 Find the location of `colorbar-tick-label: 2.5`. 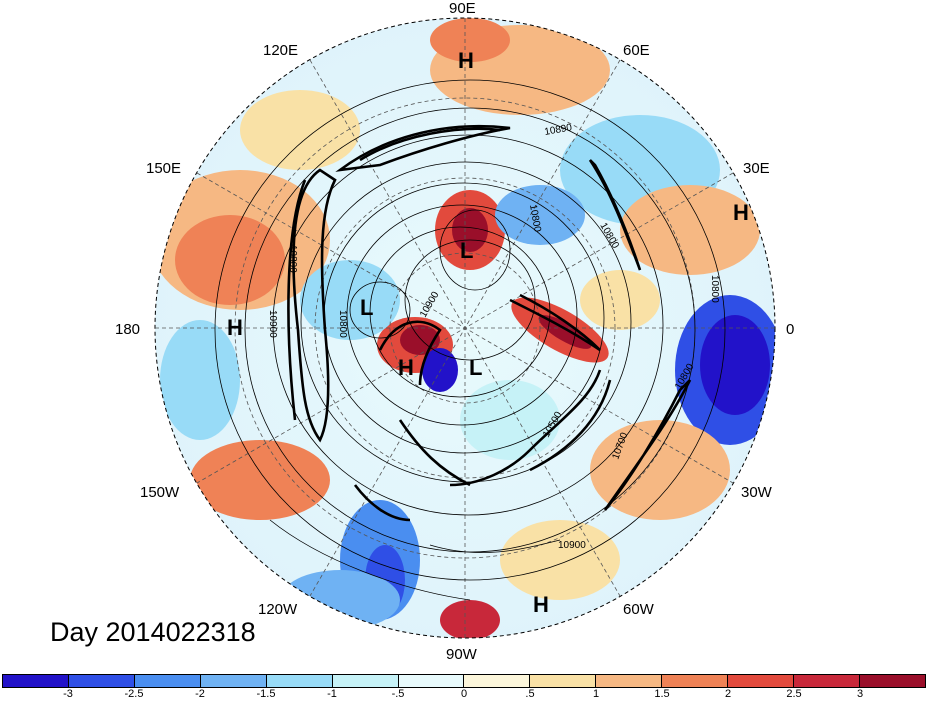

colorbar-tick-label: 2.5 is located at coordinates (794, 694).